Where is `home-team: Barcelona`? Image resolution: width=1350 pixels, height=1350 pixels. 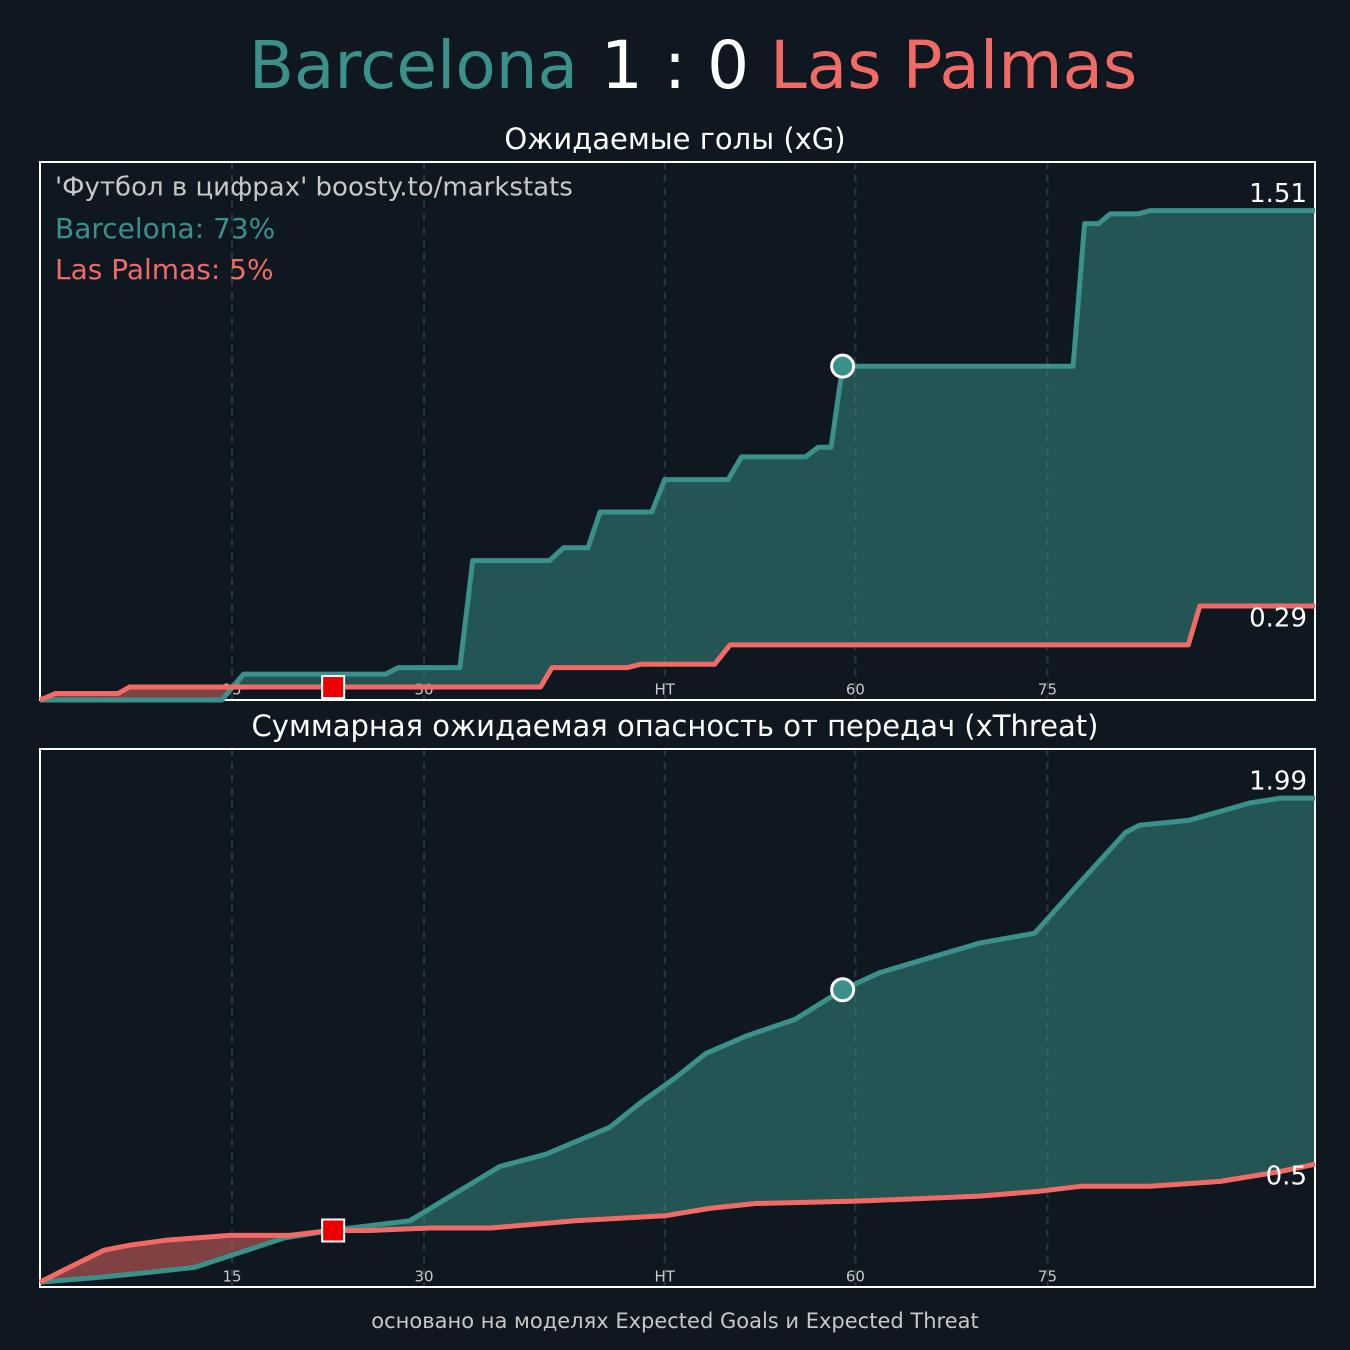 home-team: Barcelona is located at coordinates (413, 65).